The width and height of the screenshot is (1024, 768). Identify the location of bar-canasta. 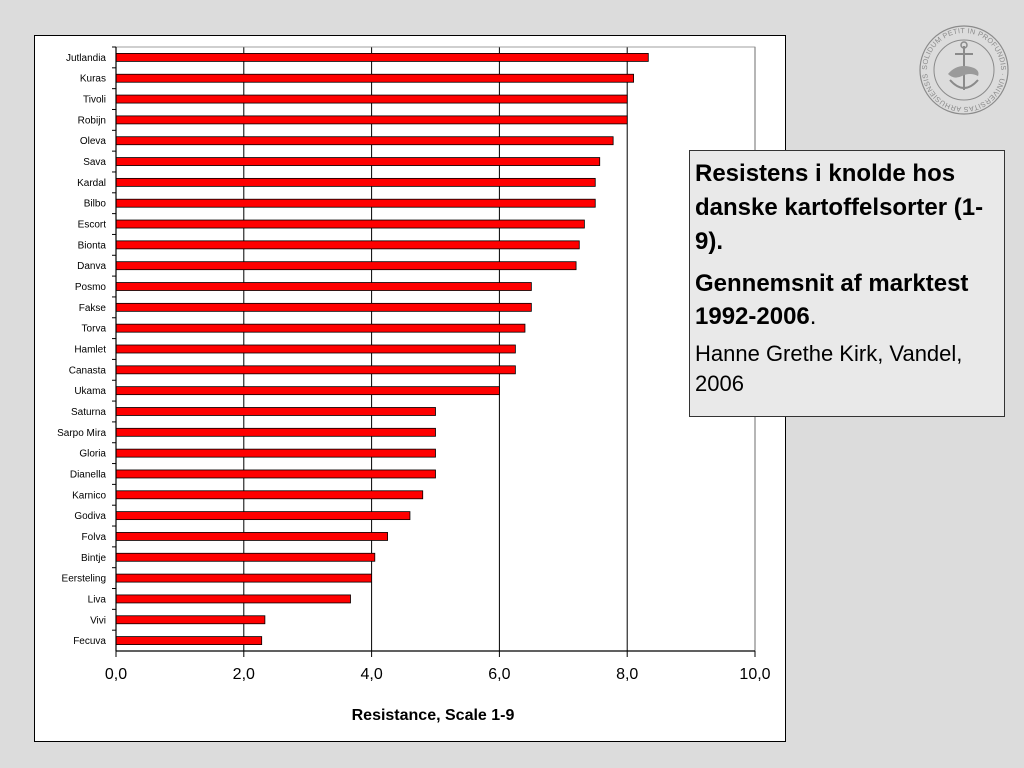
(315, 370).